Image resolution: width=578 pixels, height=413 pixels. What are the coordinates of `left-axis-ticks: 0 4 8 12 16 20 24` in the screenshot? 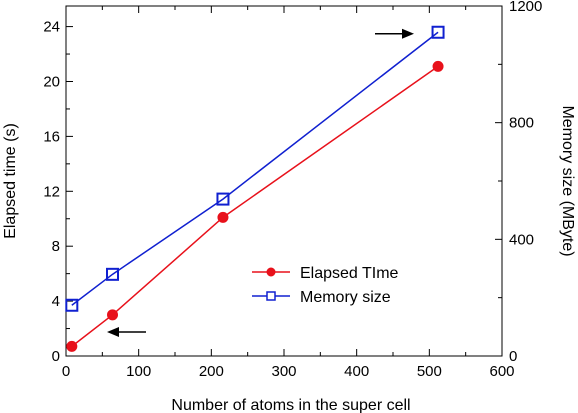 It's located at (58, 192).